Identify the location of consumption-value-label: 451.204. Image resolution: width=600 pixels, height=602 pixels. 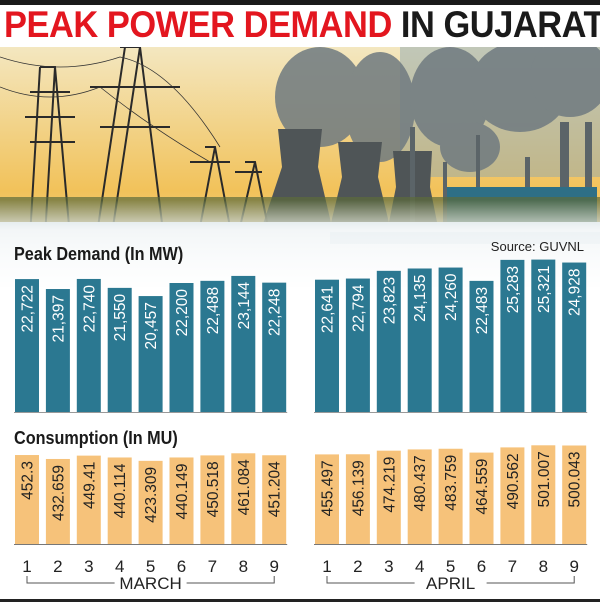
(275, 489).